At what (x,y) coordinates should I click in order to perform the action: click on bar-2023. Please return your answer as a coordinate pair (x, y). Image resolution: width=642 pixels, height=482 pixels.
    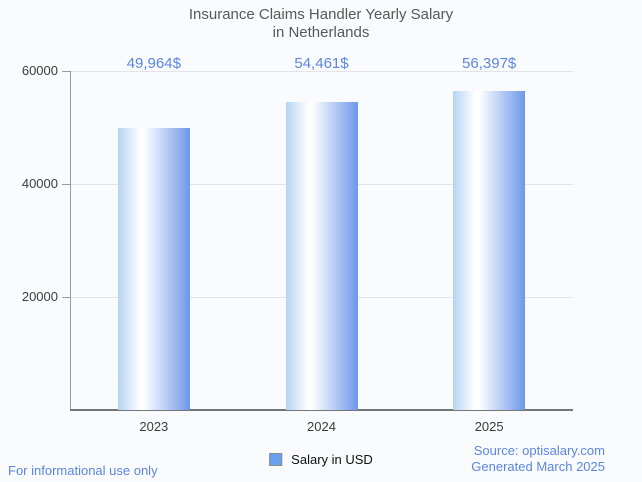
    Looking at the image, I should click on (153, 268).